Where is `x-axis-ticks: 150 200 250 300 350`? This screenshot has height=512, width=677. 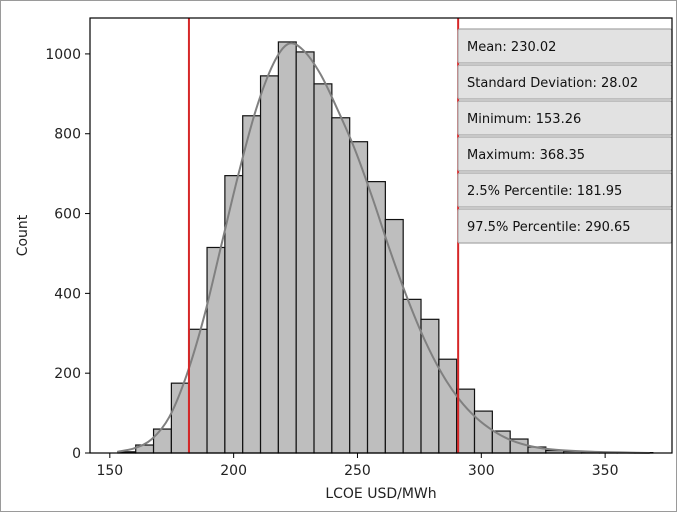 x-axis-ticks: 150 200 250 300 350 is located at coordinates (357, 466).